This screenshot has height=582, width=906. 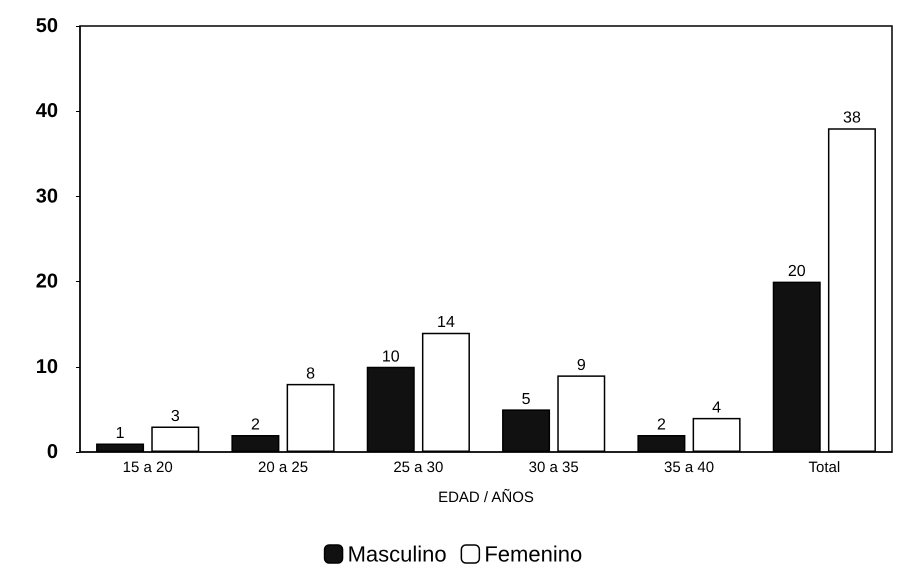 What do you see at coordinates (47, 196) in the screenshot?
I see `y-tick-label: 30` at bounding box center [47, 196].